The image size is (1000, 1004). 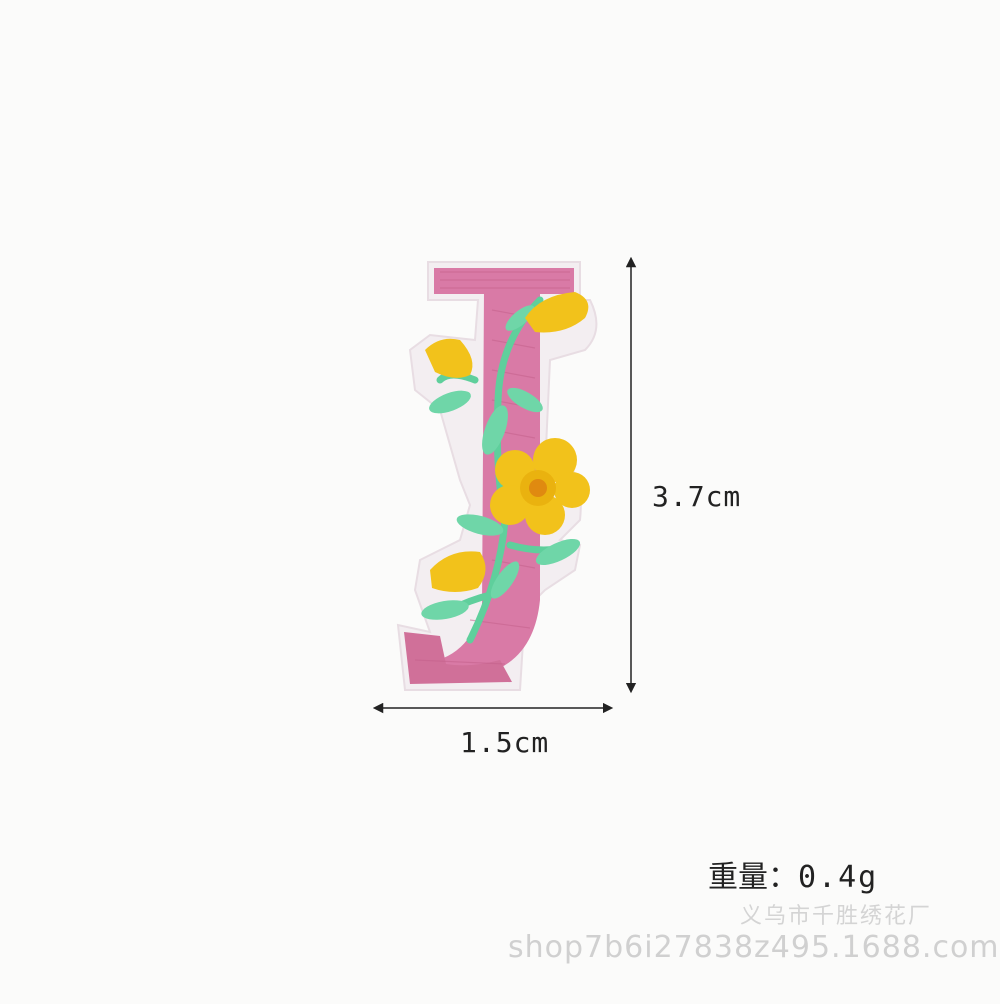 I want to click on letter-hook, so click(x=458, y=658).